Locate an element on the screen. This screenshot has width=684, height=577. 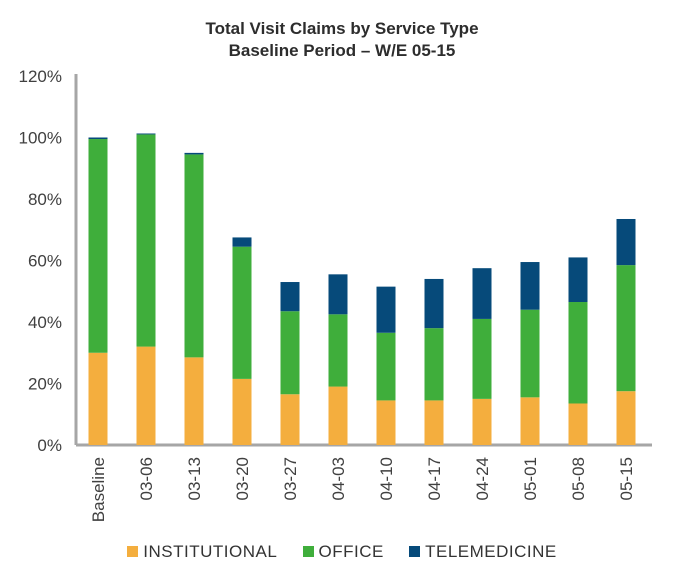
x-tick-label: 04-24 is located at coordinates (482, 478).